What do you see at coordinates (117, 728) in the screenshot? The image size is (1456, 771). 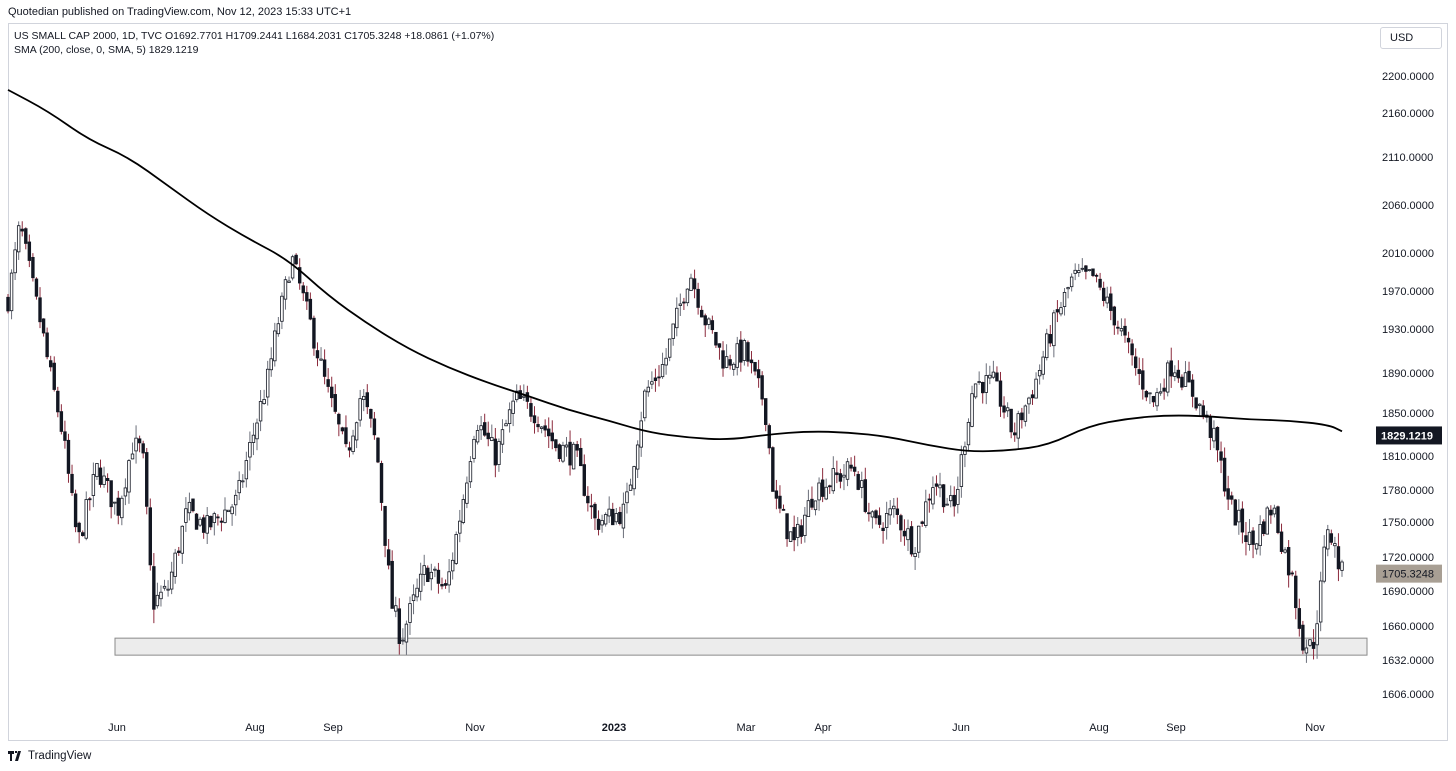 I see `x-tick-label: Jun` at bounding box center [117, 728].